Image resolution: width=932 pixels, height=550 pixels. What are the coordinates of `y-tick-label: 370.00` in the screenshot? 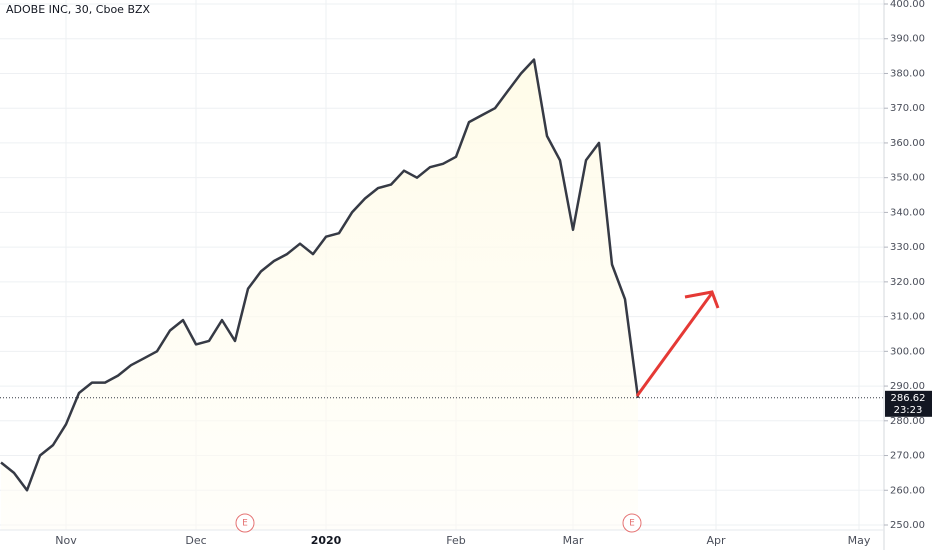 It's located at (907, 108).